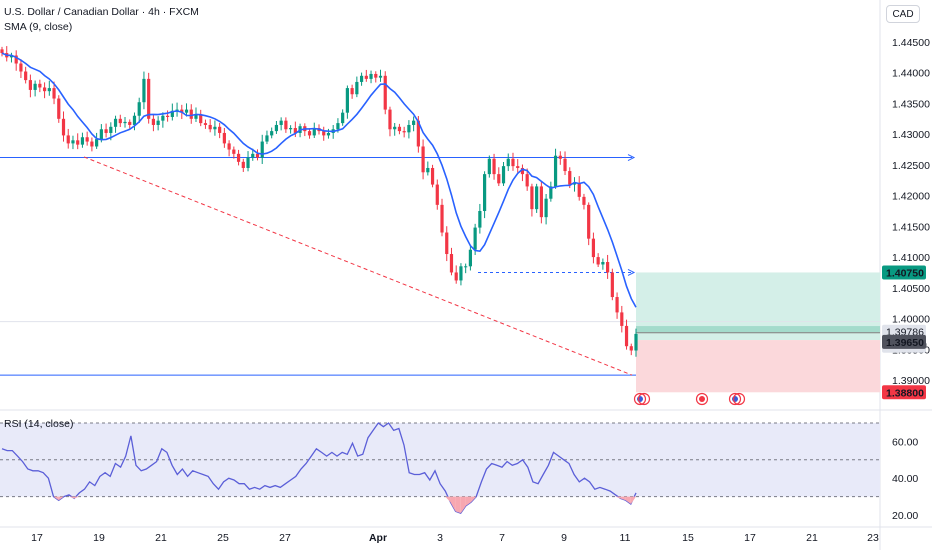 The width and height of the screenshot is (932, 550). What do you see at coordinates (737, 399) in the screenshot?
I see `us-flag-icon` at bounding box center [737, 399].